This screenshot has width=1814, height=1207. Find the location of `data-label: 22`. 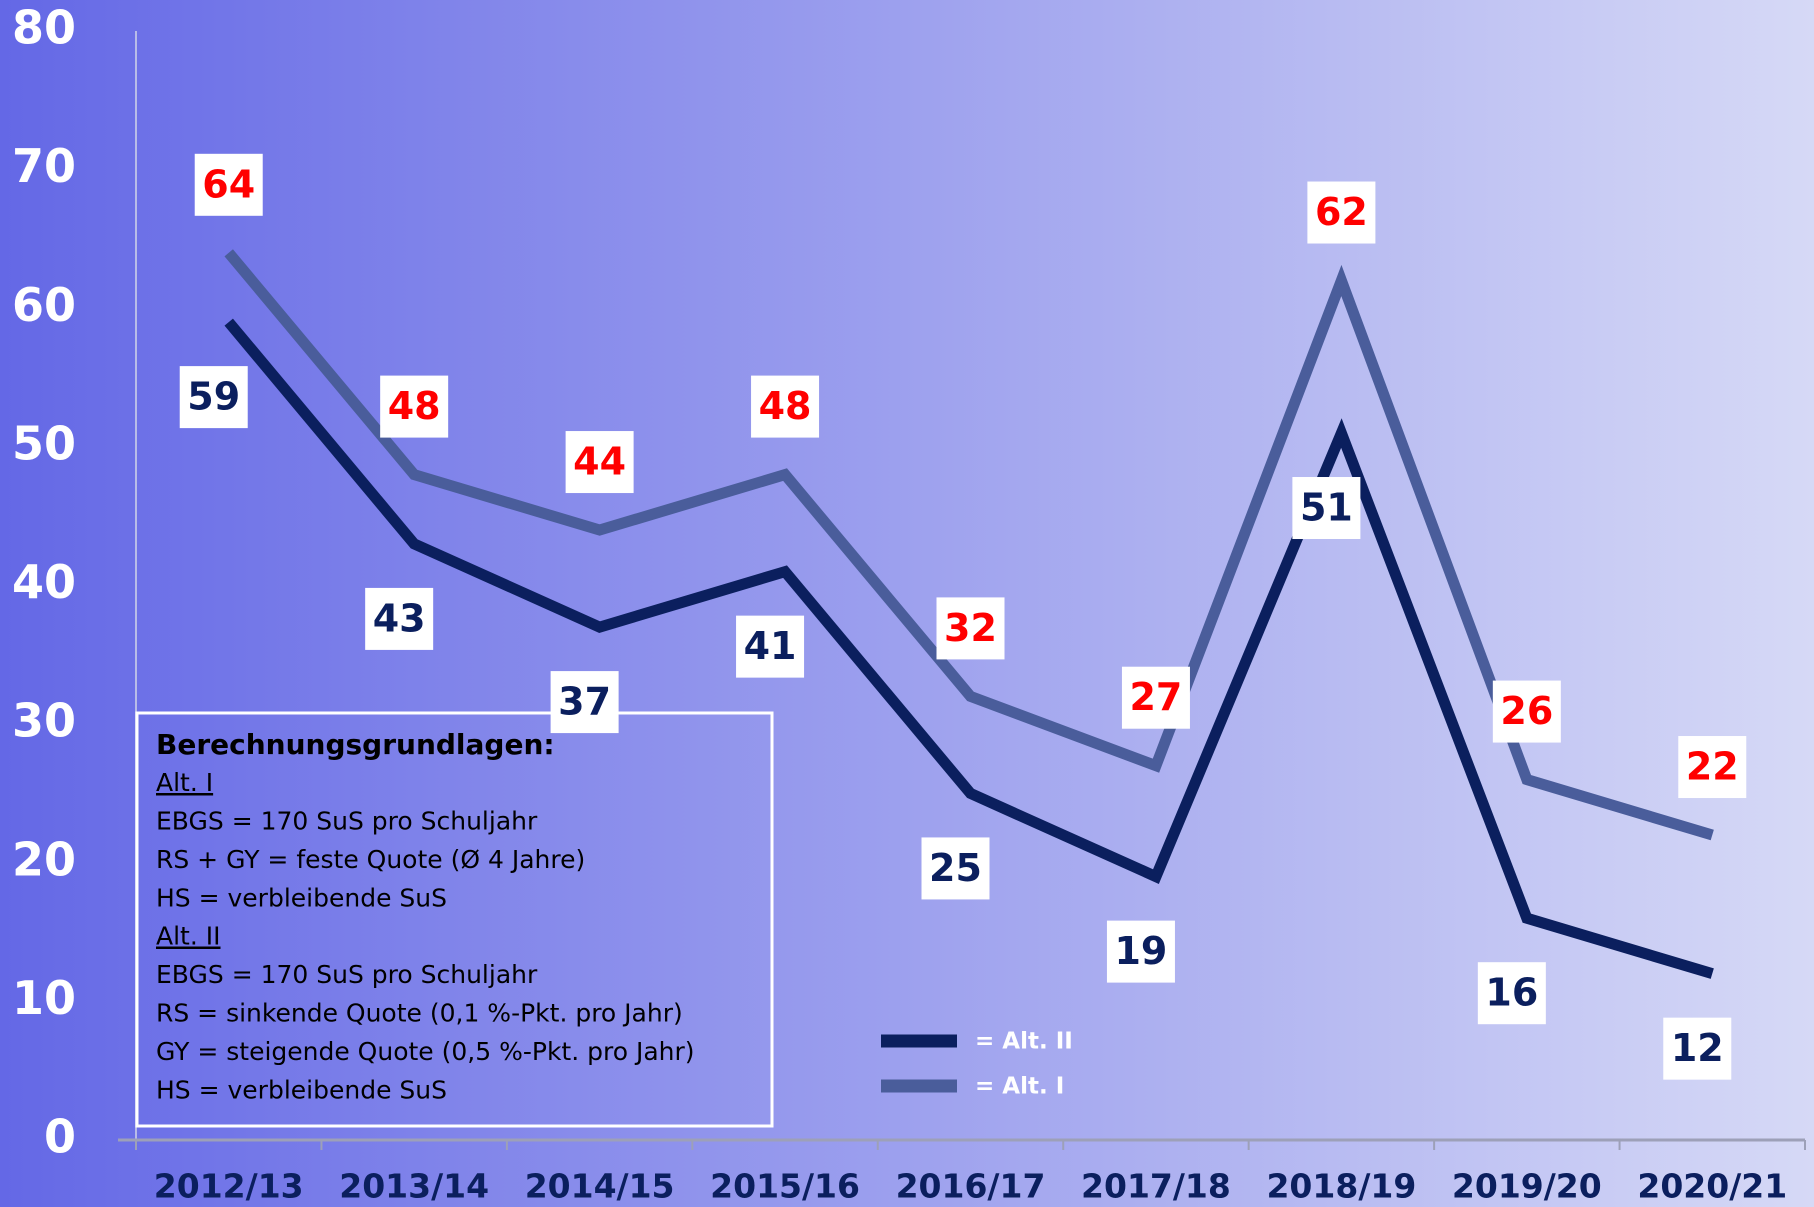

data-label: 22 is located at coordinates (1712, 767).